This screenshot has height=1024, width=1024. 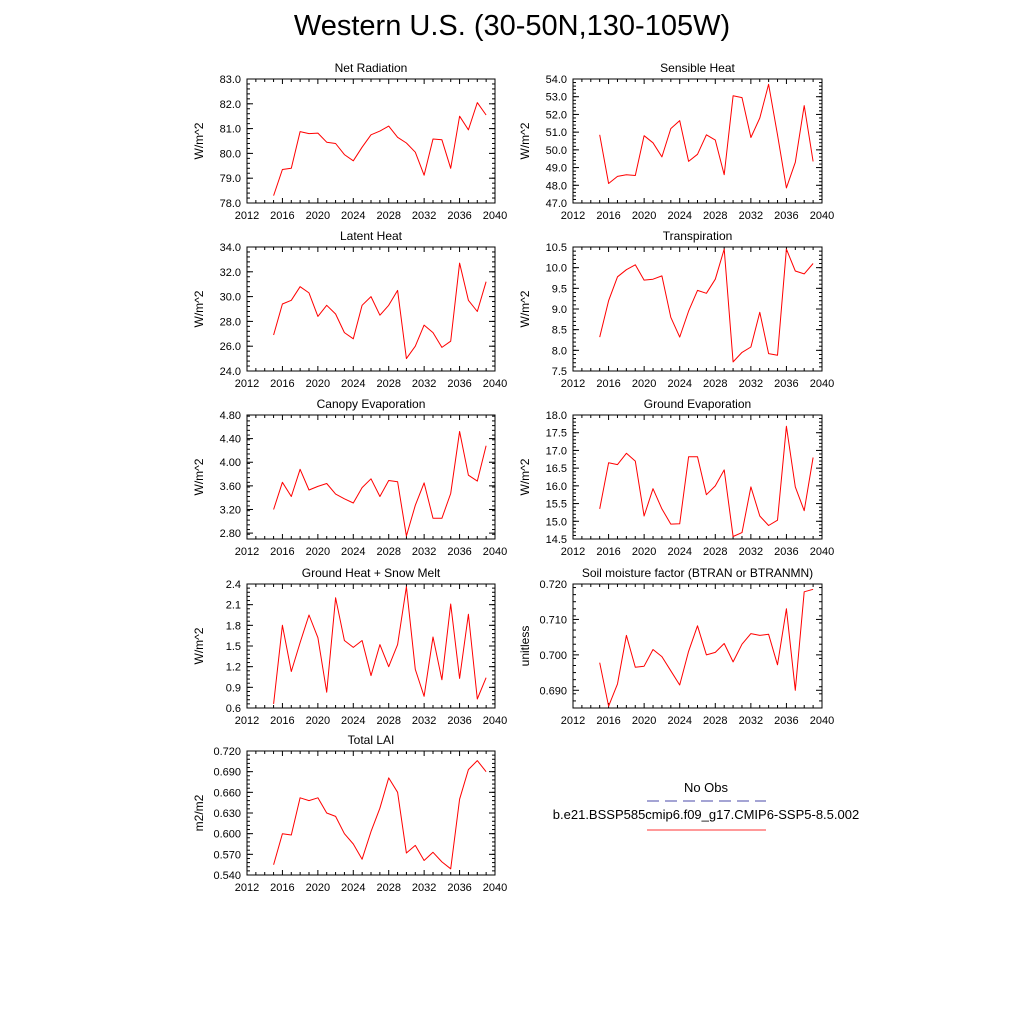 What do you see at coordinates (227, 876) in the screenshot?
I see `y-tick-label: 0.540` at bounding box center [227, 876].